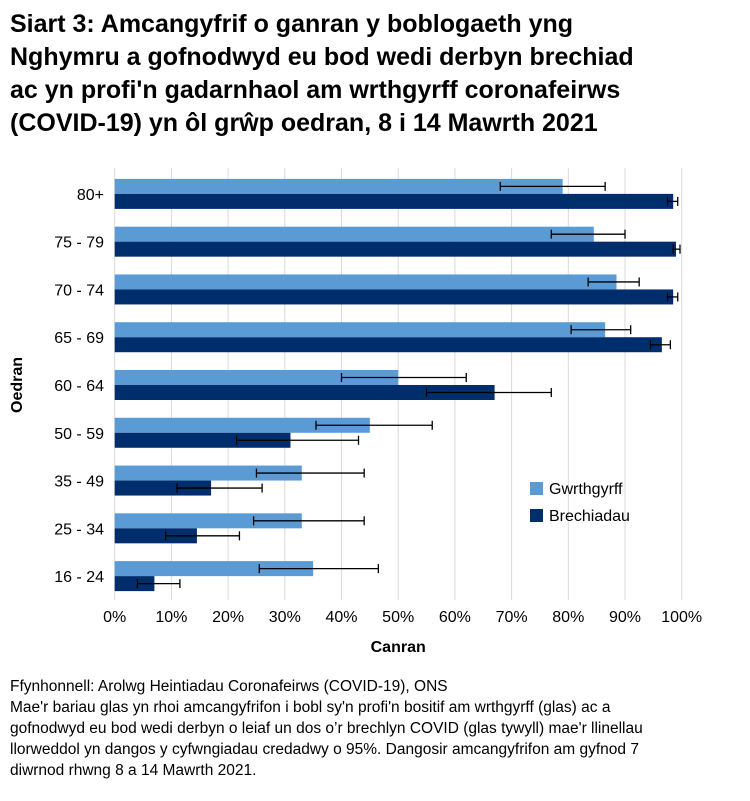 This screenshot has height=801, width=750. I want to click on x-tick-label: 30%, so click(285, 617).